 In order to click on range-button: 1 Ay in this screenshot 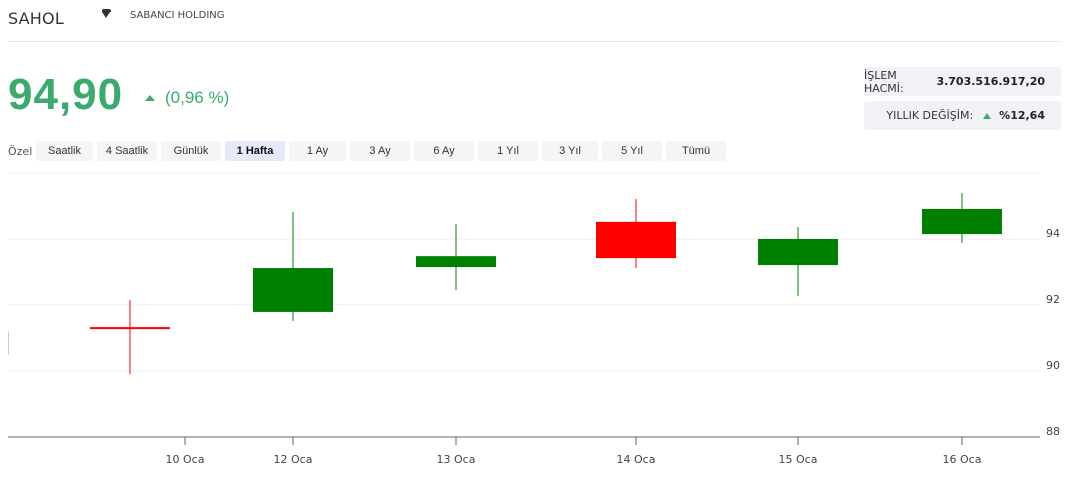, I will do `click(317, 151)`.